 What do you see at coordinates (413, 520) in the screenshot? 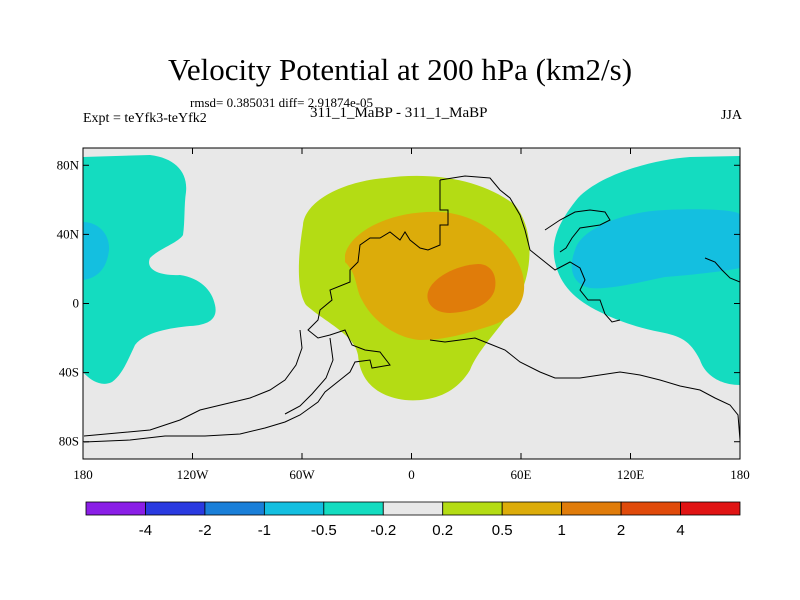
I see `colorbar: -4 -2 -1 -0.5 -0.2 0.2 0.5 1 2 4` at bounding box center [413, 520].